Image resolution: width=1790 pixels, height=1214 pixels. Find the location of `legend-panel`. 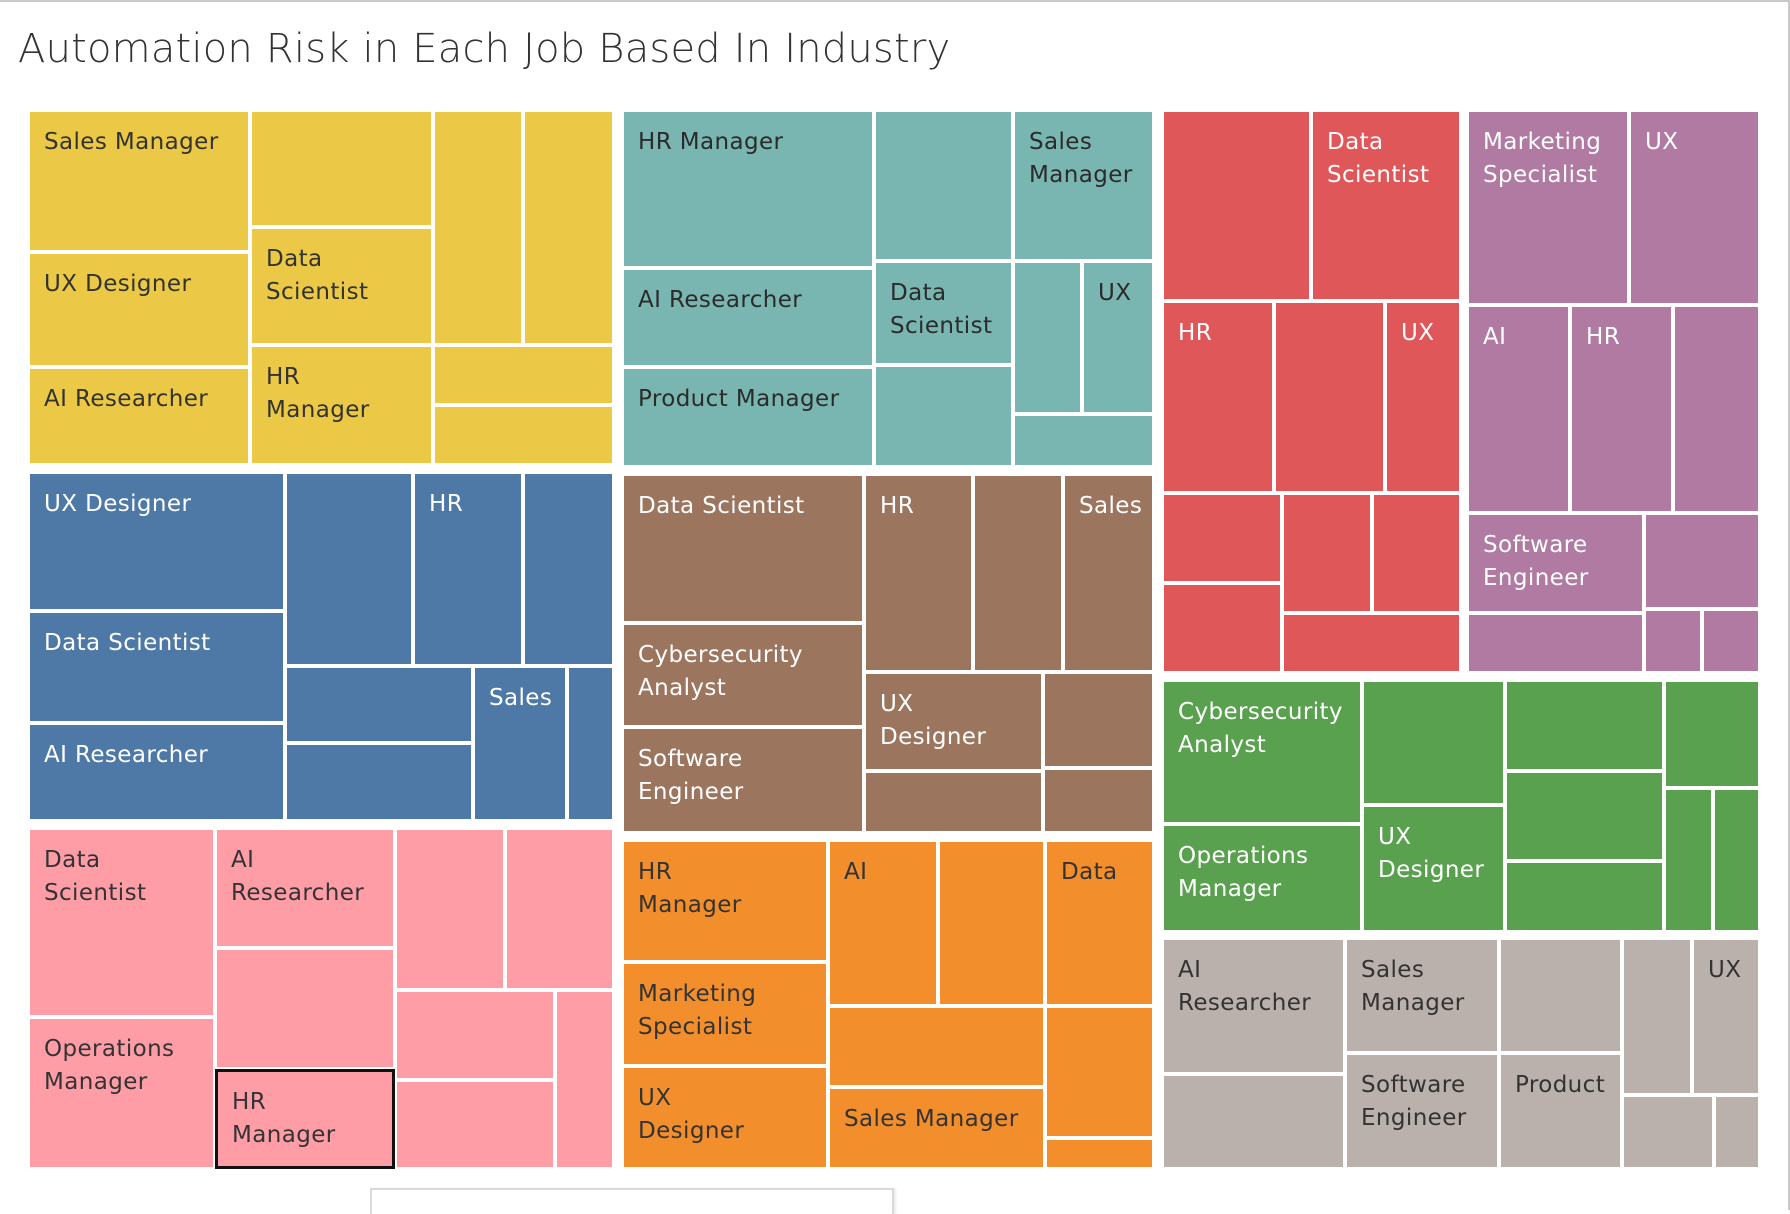

legend-panel is located at coordinates (632, 1201).